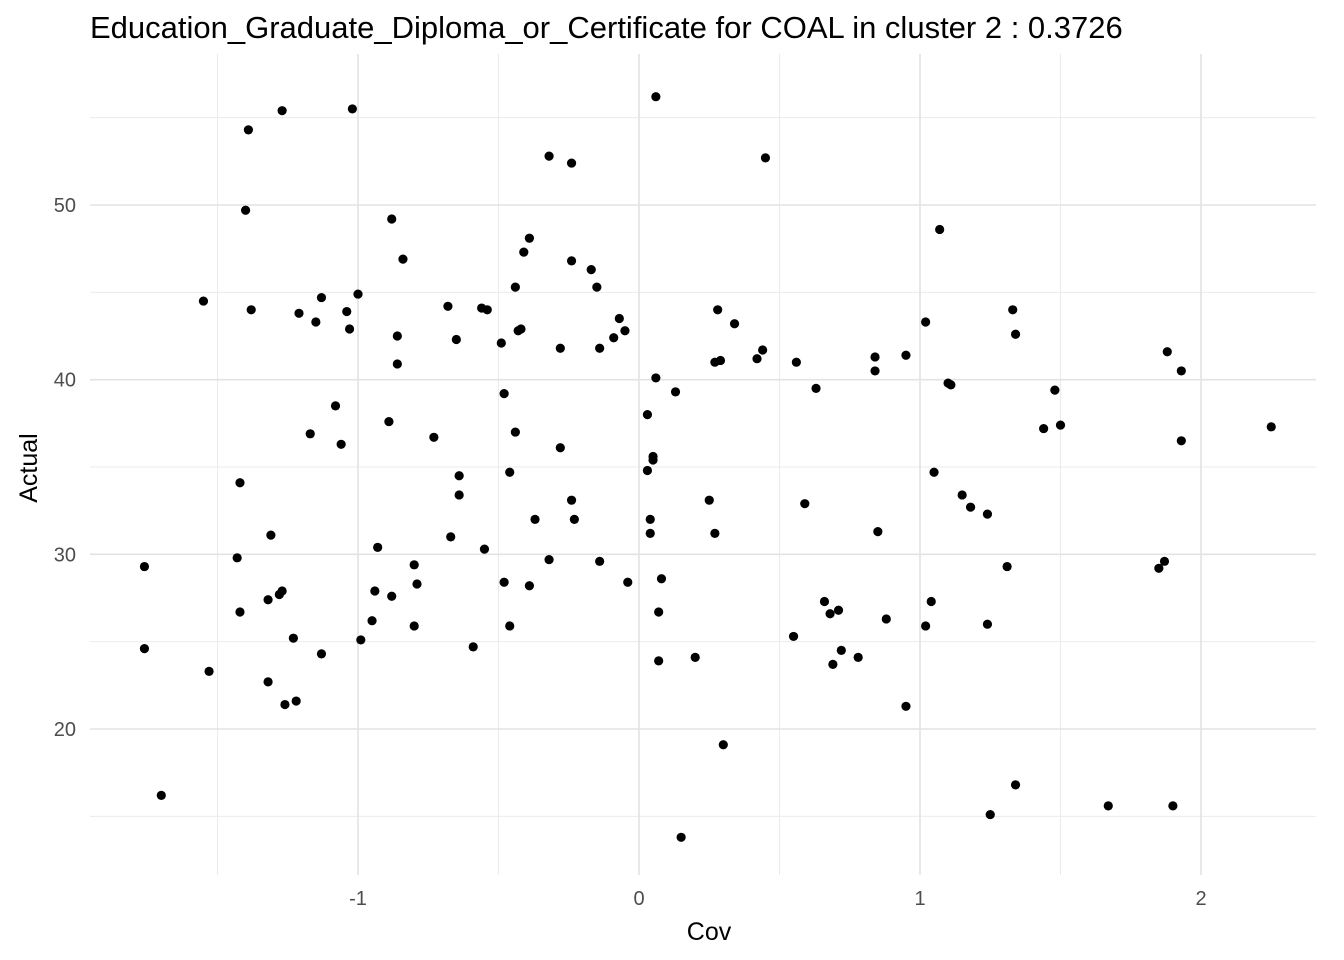 Image resolution: width=1344 pixels, height=960 pixels. I want to click on y-axis-ticks: 20 30 40 50, so click(65, 468).